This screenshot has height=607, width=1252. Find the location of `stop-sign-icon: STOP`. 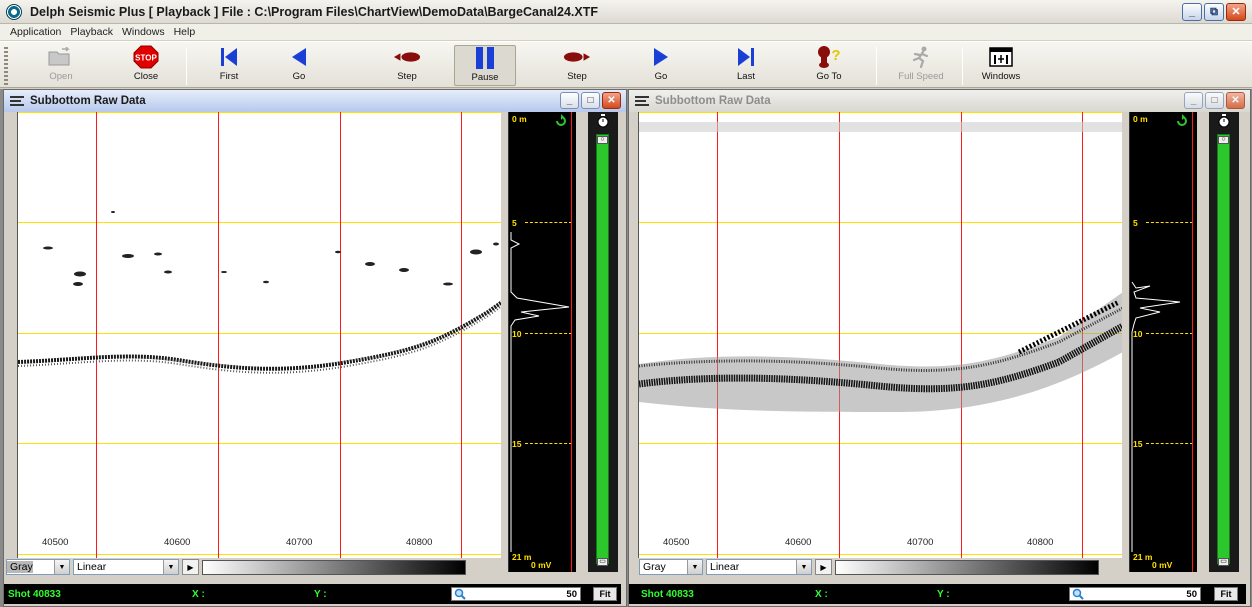

stop-sign-icon: STOP is located at coordinates (146, 57).